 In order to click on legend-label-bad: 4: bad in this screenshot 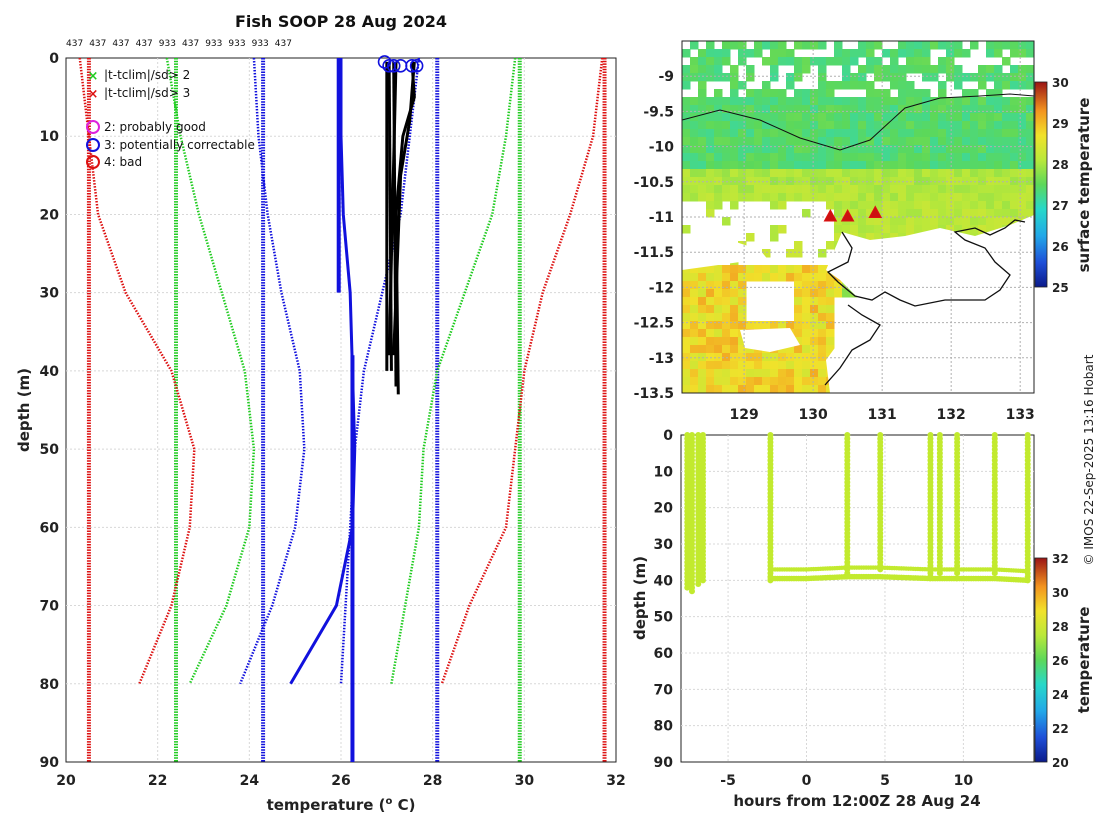, I will do `click(123, 162)`.